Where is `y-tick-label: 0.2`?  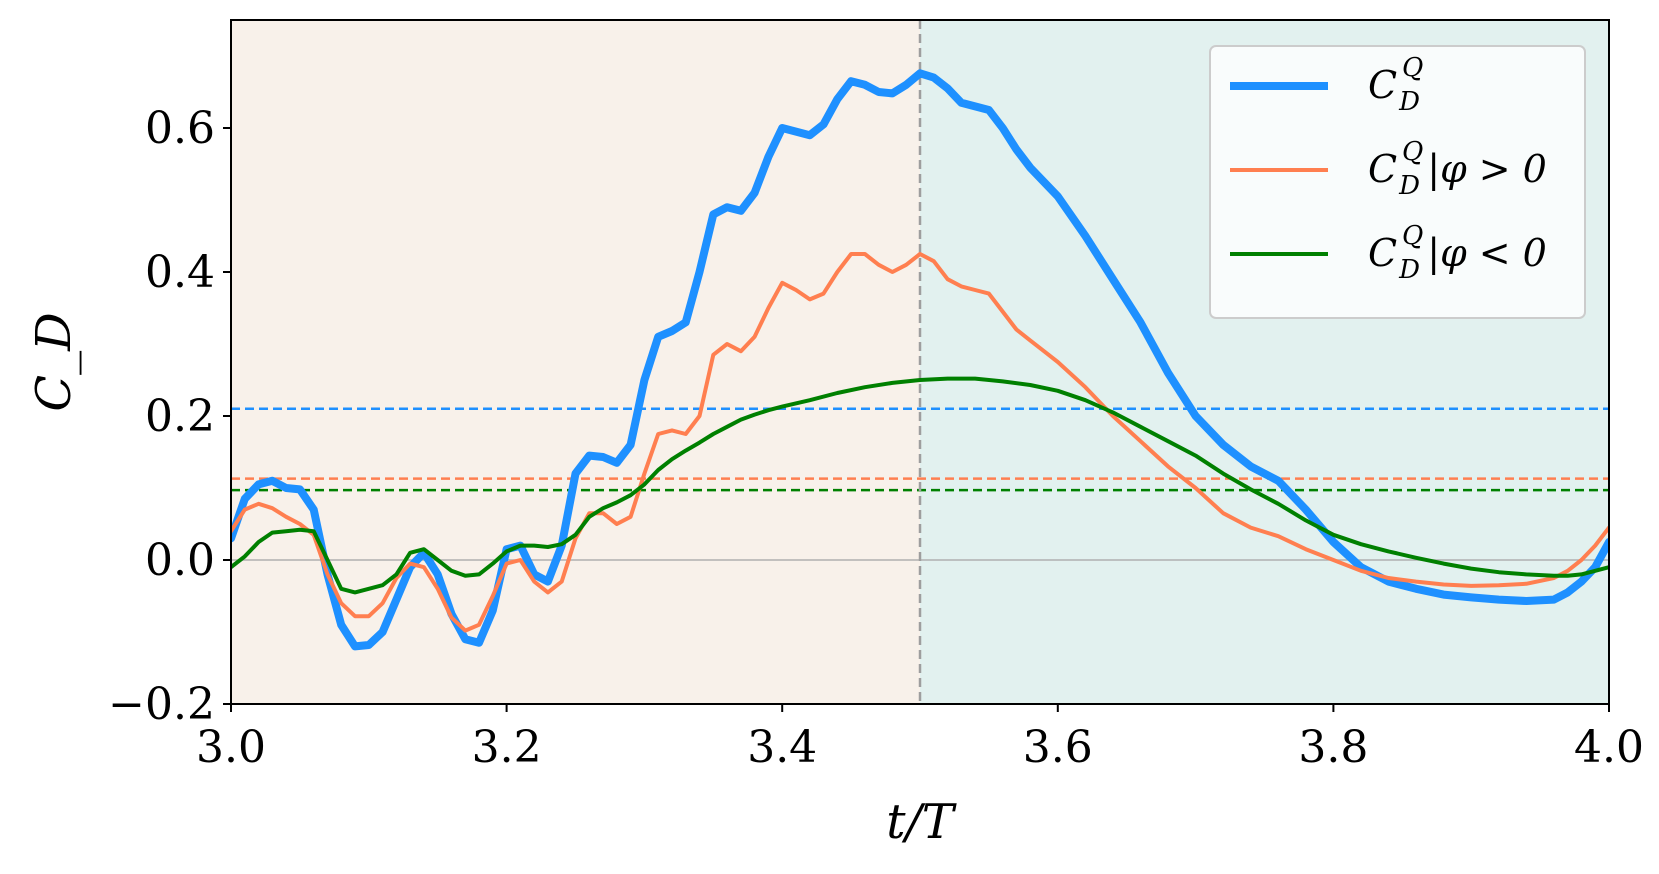 y-tick-label: 0.2 is located at coordinates (180, 416).